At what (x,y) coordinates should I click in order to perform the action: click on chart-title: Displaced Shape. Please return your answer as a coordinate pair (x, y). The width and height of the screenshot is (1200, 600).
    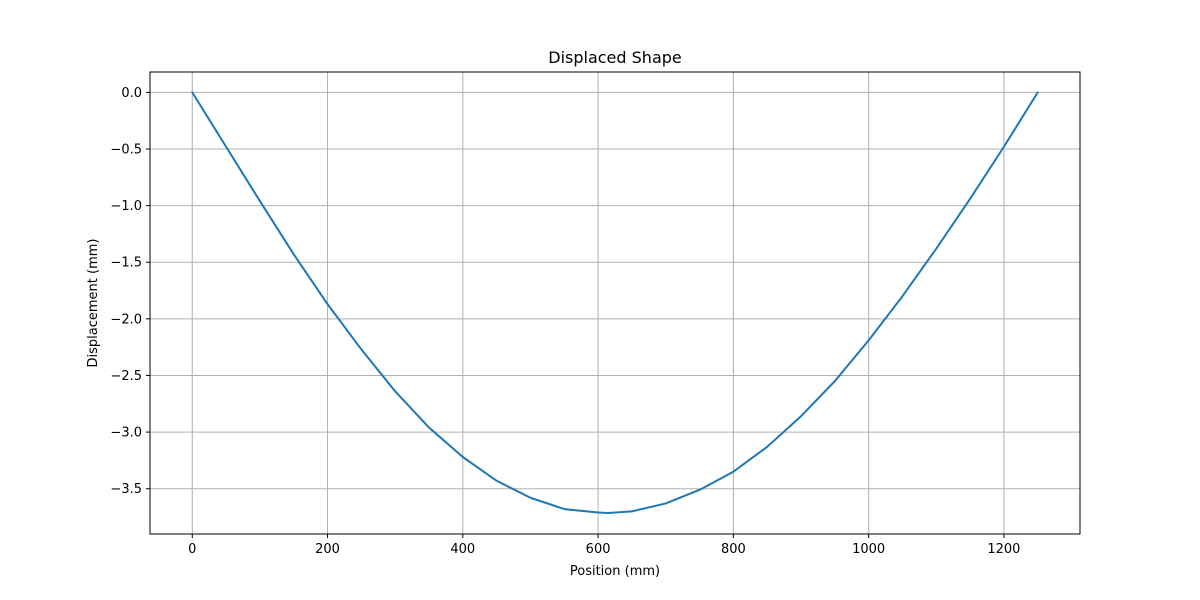
    Looking at the image, I should click on (615, 57).